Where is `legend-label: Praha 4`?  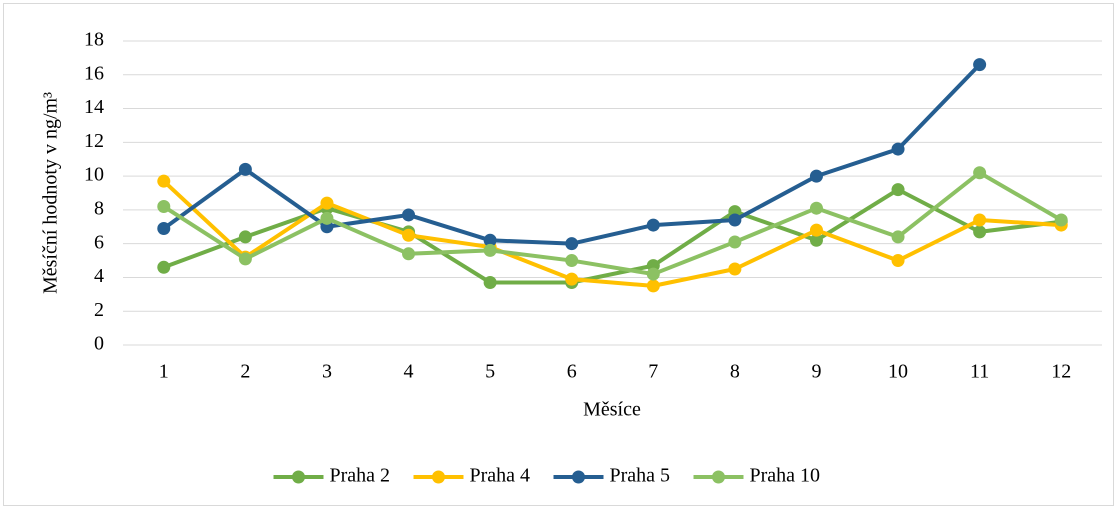 legend-label: Praha 4 is located at coordinates (500, 476).